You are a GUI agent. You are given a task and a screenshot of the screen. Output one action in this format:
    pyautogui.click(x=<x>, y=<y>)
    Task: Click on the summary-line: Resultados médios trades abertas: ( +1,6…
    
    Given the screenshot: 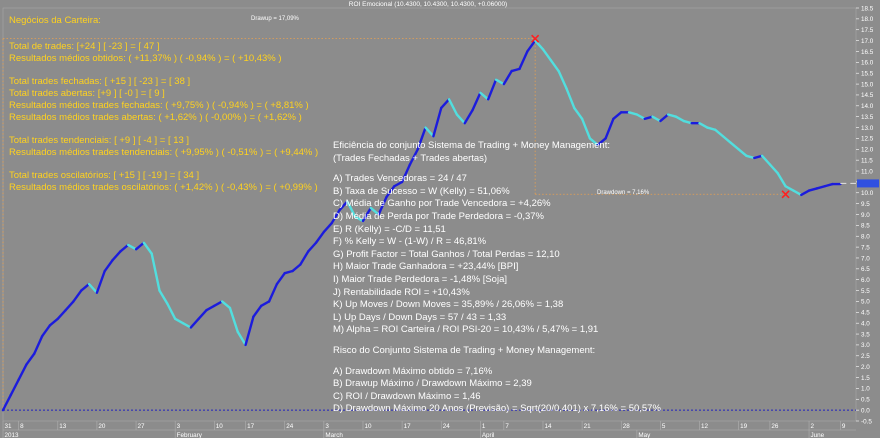 What is the action you would take?
    pyautogui.click(x=155, y=117)
    